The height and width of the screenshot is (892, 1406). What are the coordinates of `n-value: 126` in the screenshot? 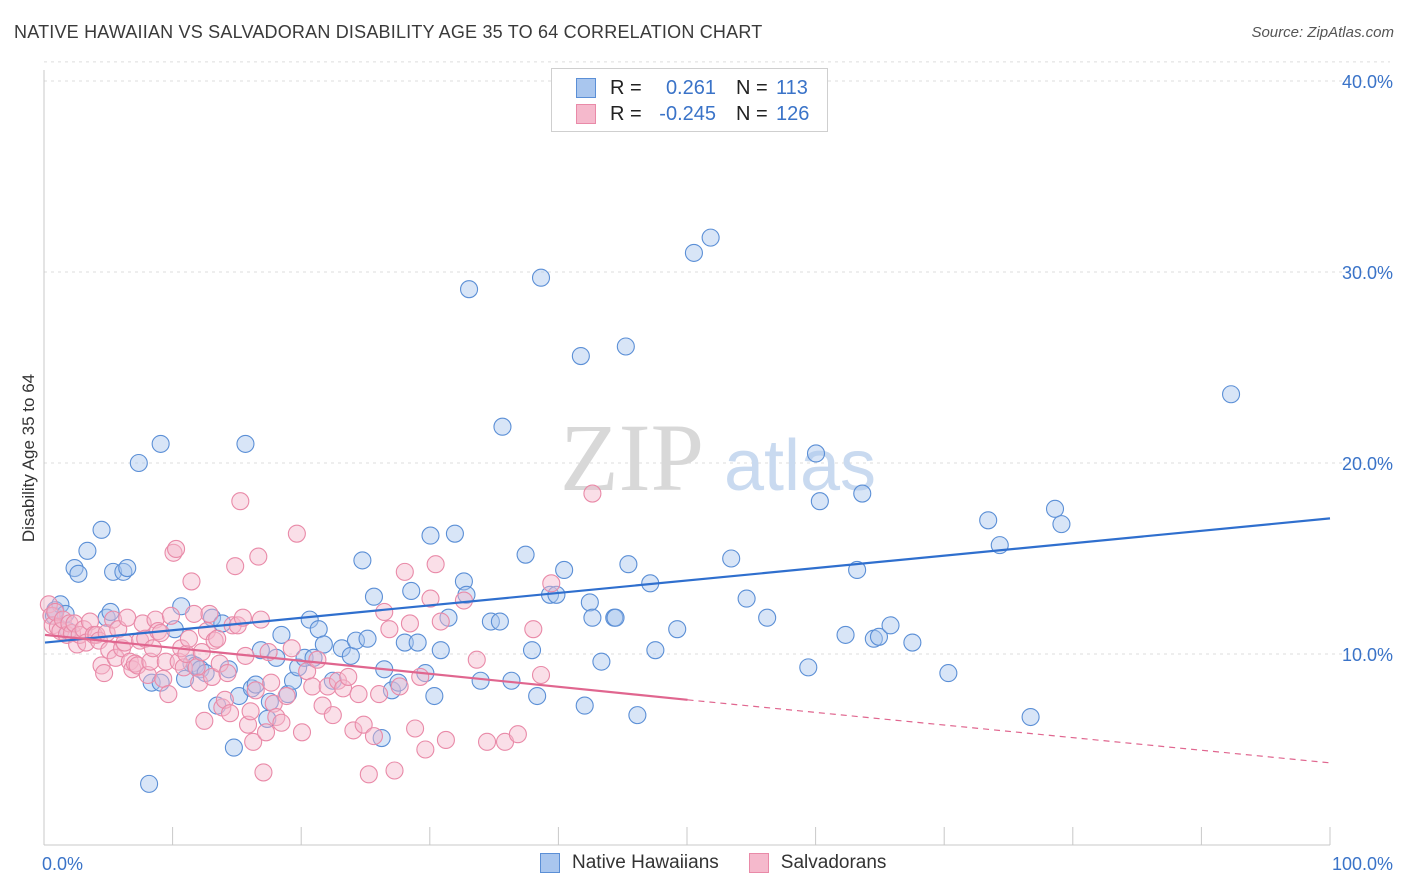 It's located at (793, 113).